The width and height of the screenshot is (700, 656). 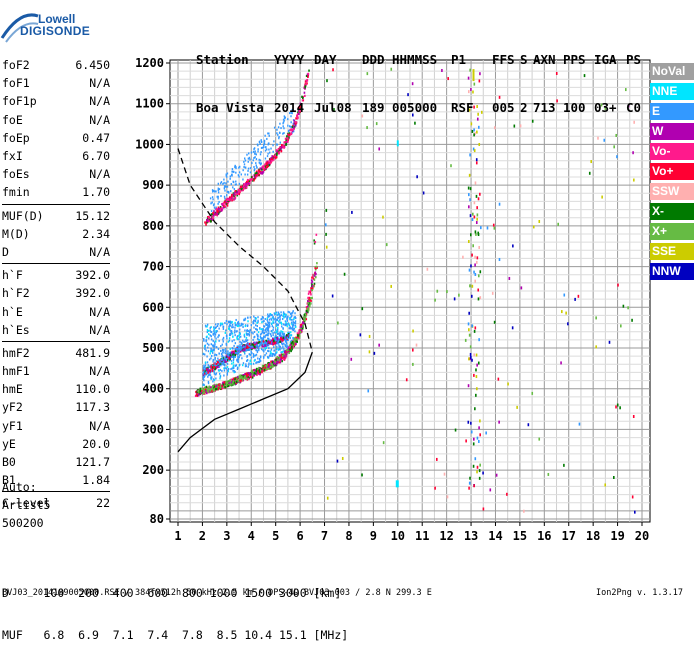 I want to click on electron-density-profile, so click(x=245, y=402).